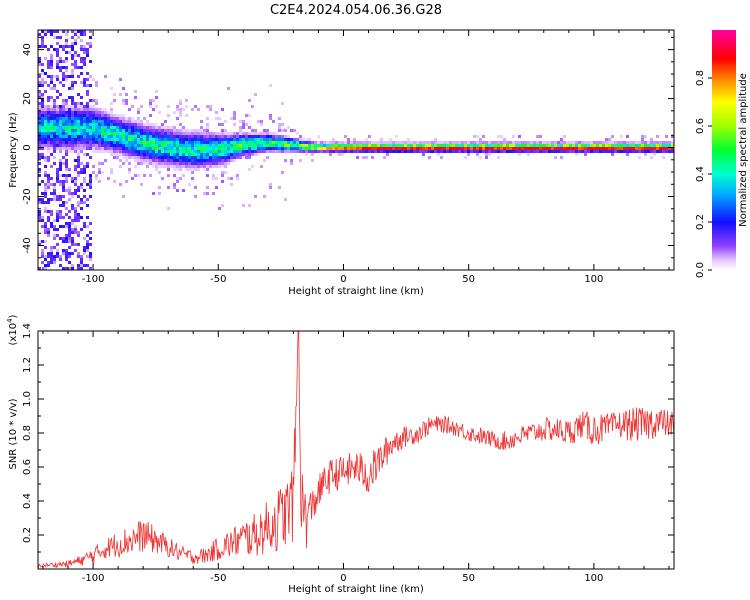 The image size is (750, 600). What do you see at coordinates (356, 589) in the screenshot?
I see `snr-x-axis-label: Height of straight line (km)` at bounding box center [356, 589].